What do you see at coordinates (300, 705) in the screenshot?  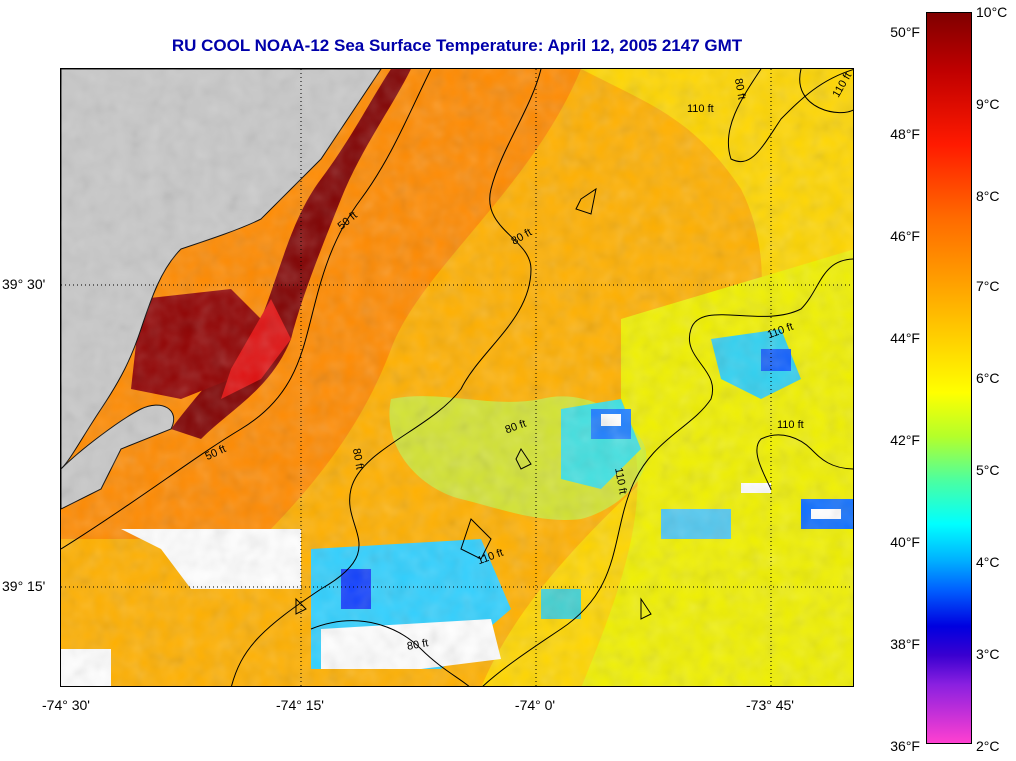 I see `x-tick-label: -74° 15'` at bounding box center [300, 705].